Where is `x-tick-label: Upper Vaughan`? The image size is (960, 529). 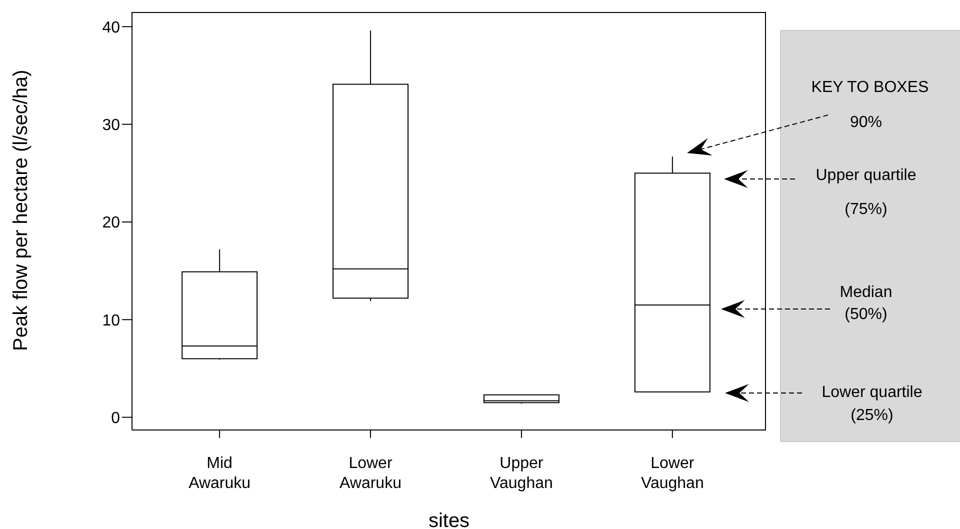
x-tick-label: Upper Vaughan is located at coordinates (521, 473).